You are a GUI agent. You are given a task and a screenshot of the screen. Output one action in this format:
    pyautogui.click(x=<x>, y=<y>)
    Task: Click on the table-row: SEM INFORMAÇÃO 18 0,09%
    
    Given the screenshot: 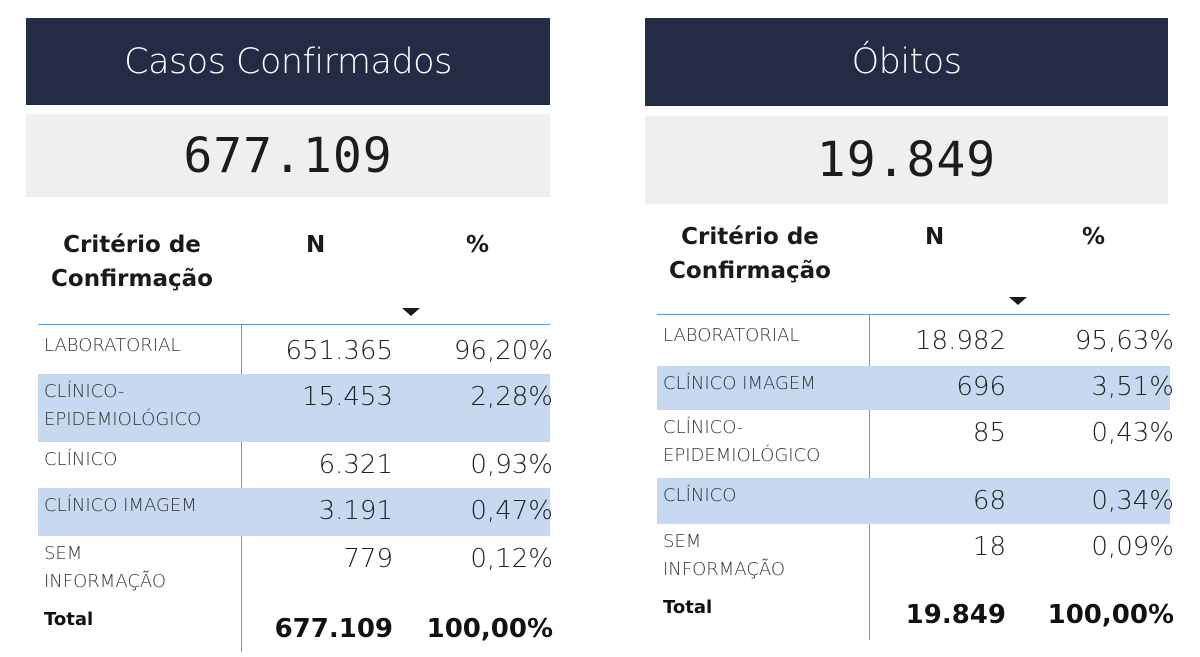 What is the action you would take?
    pyautogui.click(x=915, y=558)
    